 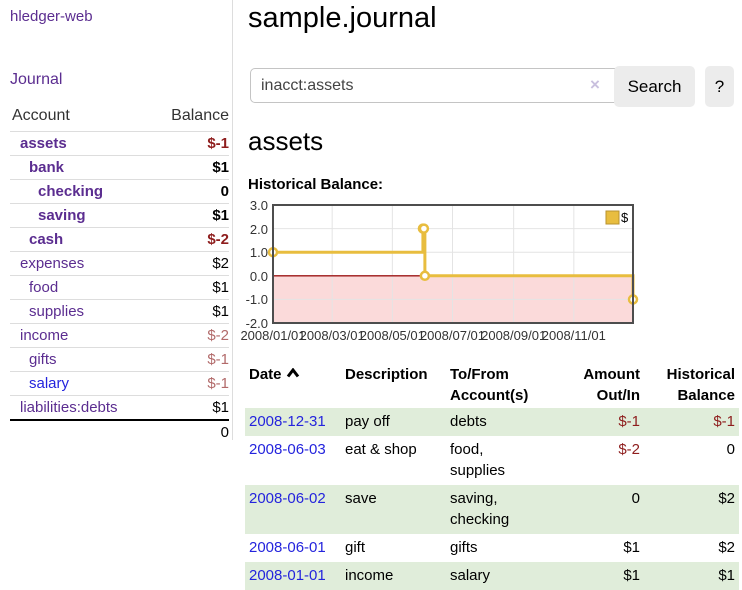 What do you see at coordinates (119, 432) in the screenshot?
I see `accounts-total-row: 0` at bounding box center [119, 432].